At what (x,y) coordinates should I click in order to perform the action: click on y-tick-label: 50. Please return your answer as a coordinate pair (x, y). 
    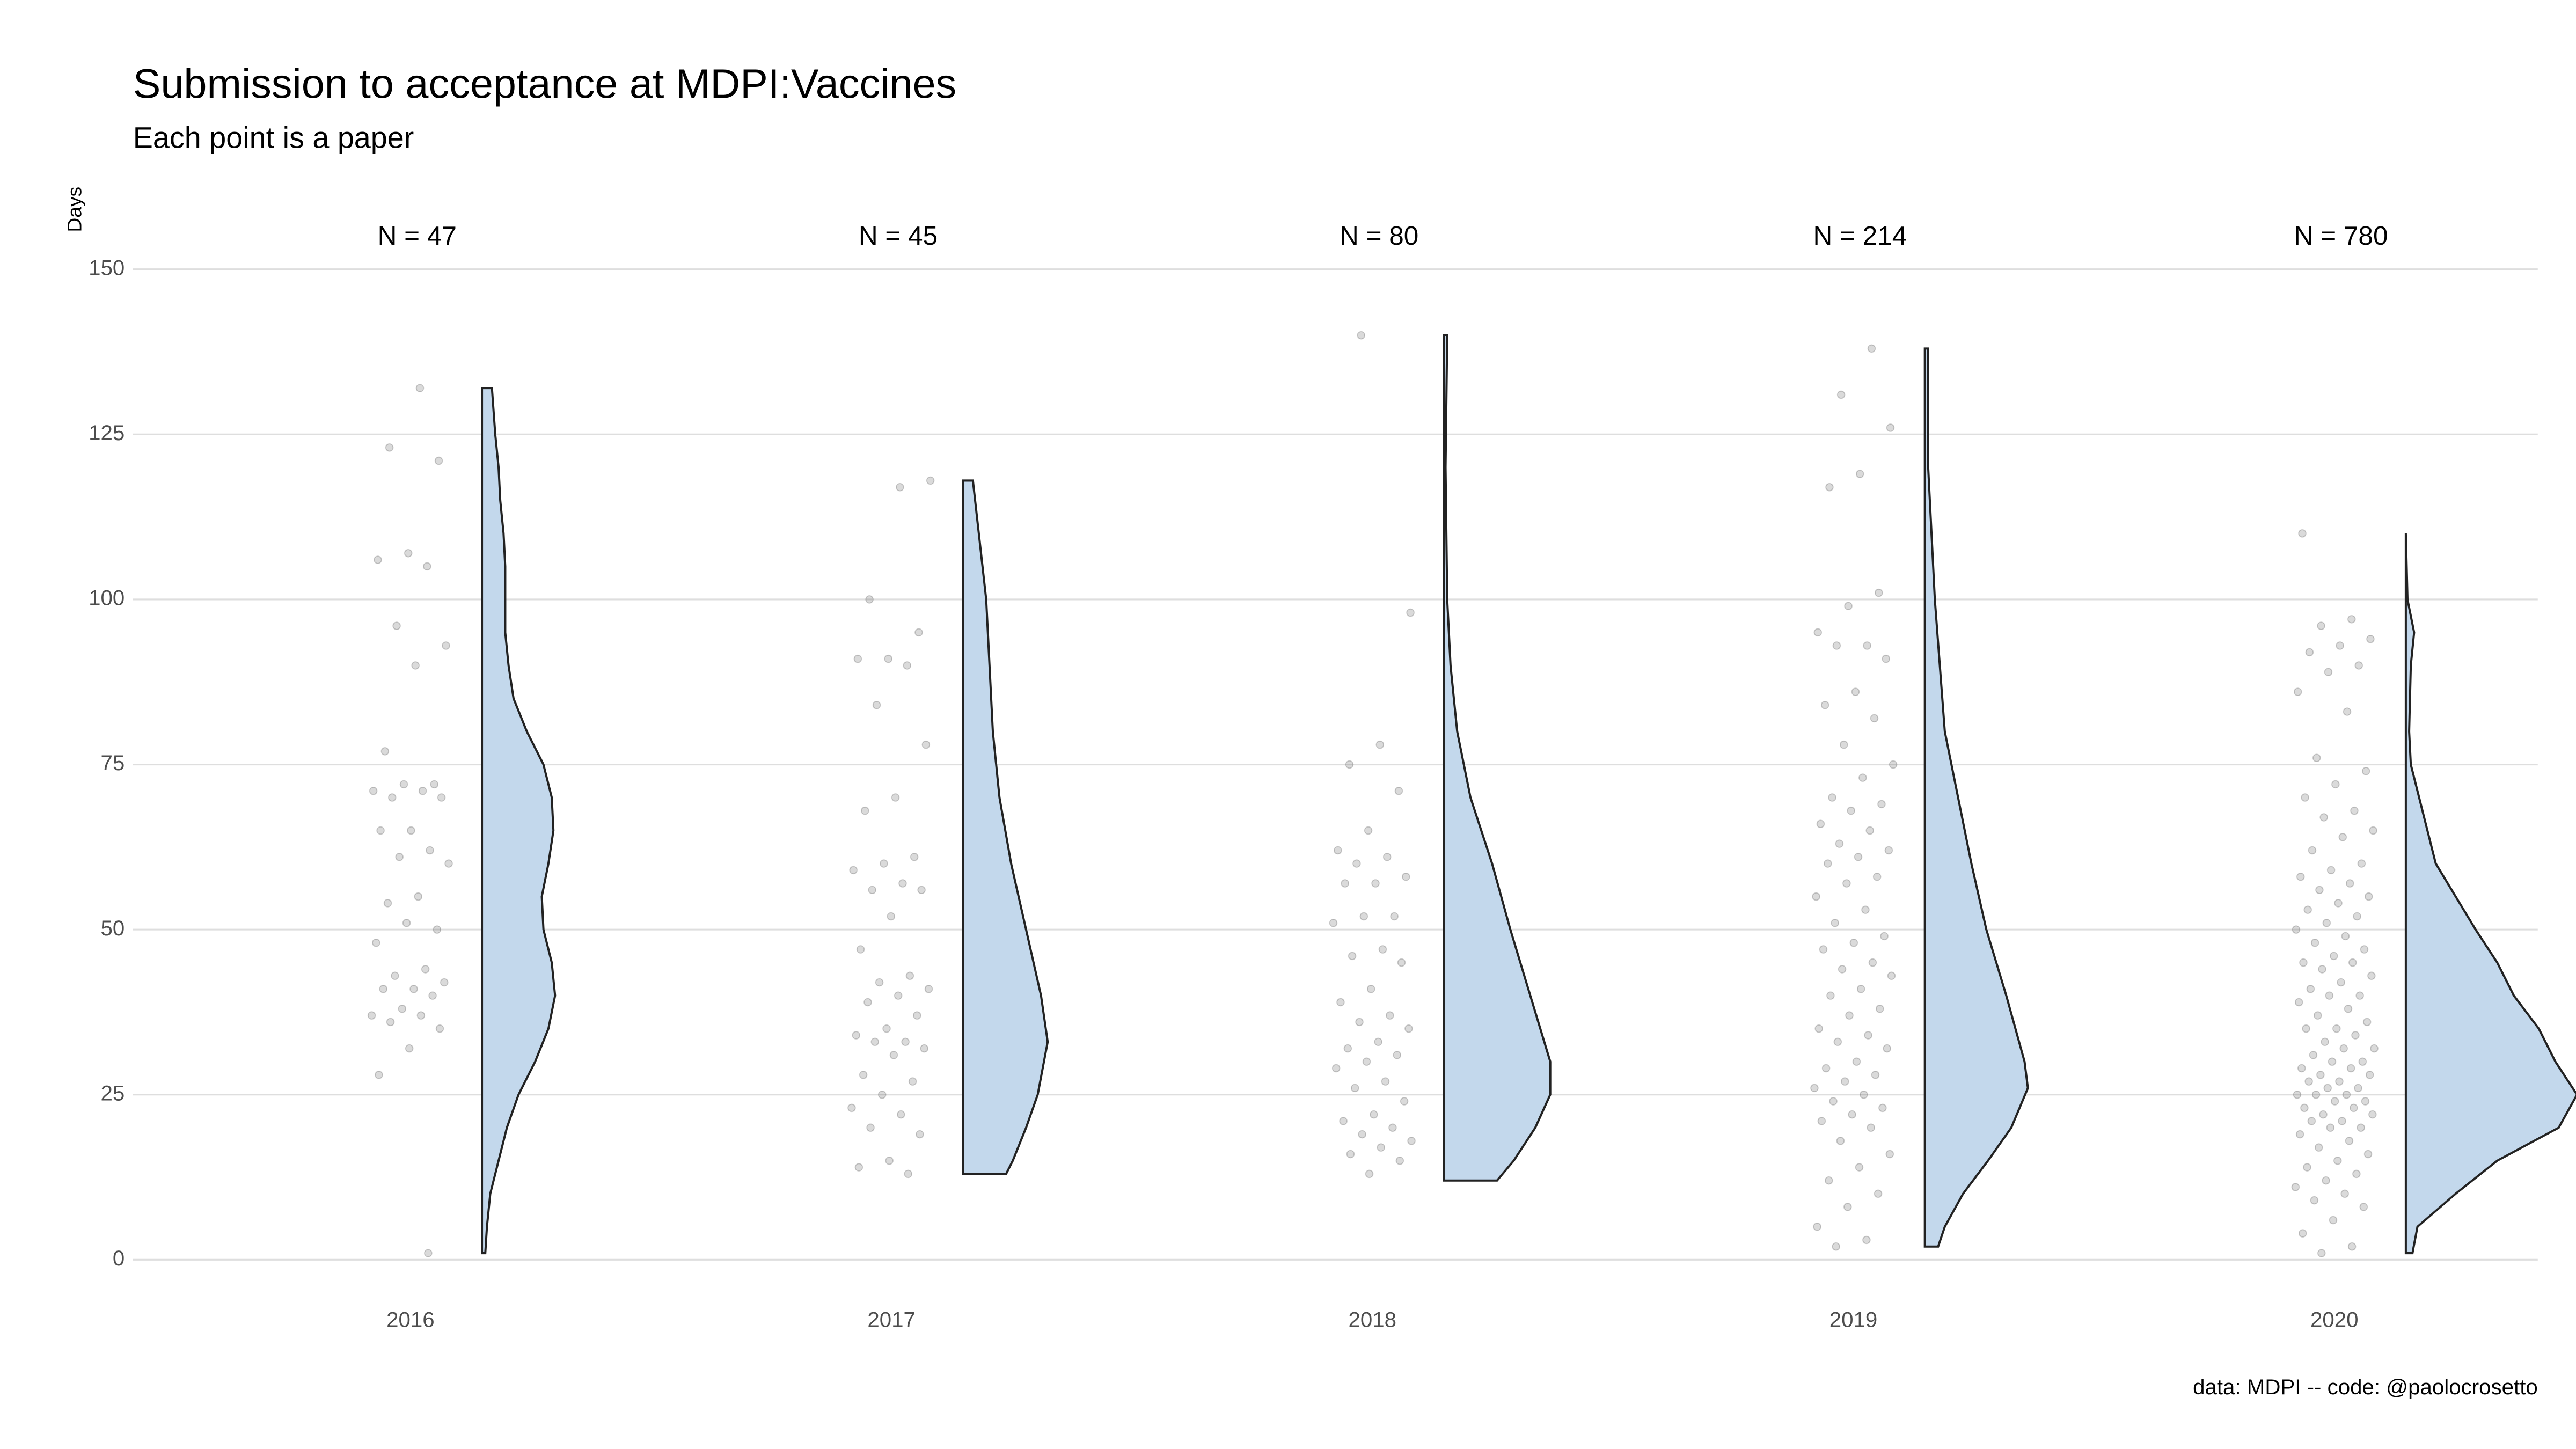
    Looking at the image, I should click on (112, 928).